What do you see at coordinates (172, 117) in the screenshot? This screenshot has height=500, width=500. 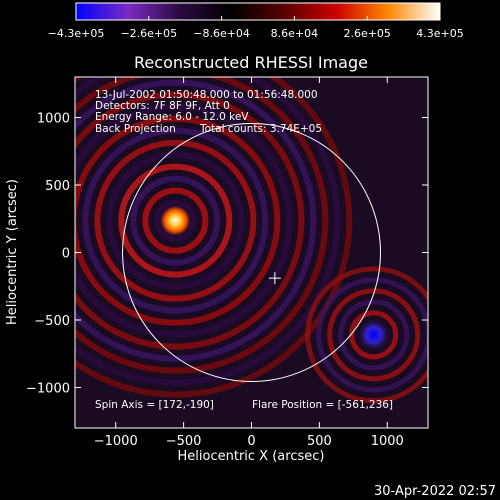 I see `annotation-energy-range: Energy Range: 6.0 - 12.0 keV` at bounding box center [172, 117].